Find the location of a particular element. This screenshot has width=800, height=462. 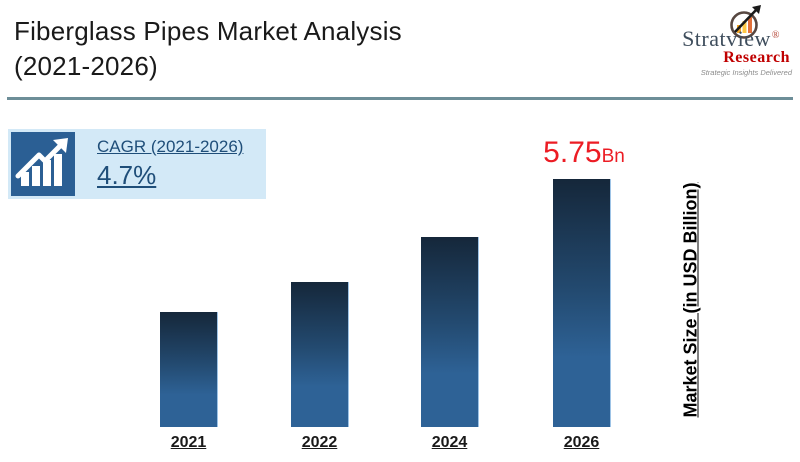

bar-group-2024: 2024 is located at coordinates (450, 344).